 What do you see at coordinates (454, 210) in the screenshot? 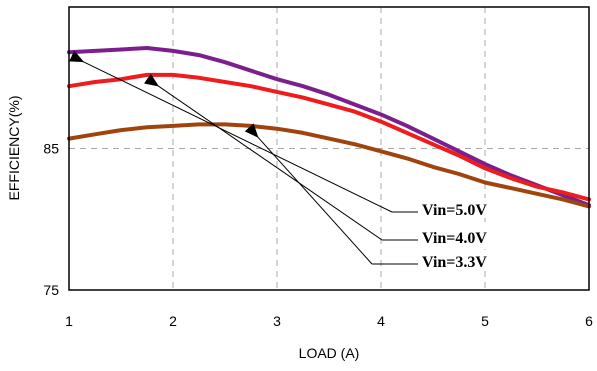
I see `annotation-label: Vin=5.0V` at bounding box center [454, 210].